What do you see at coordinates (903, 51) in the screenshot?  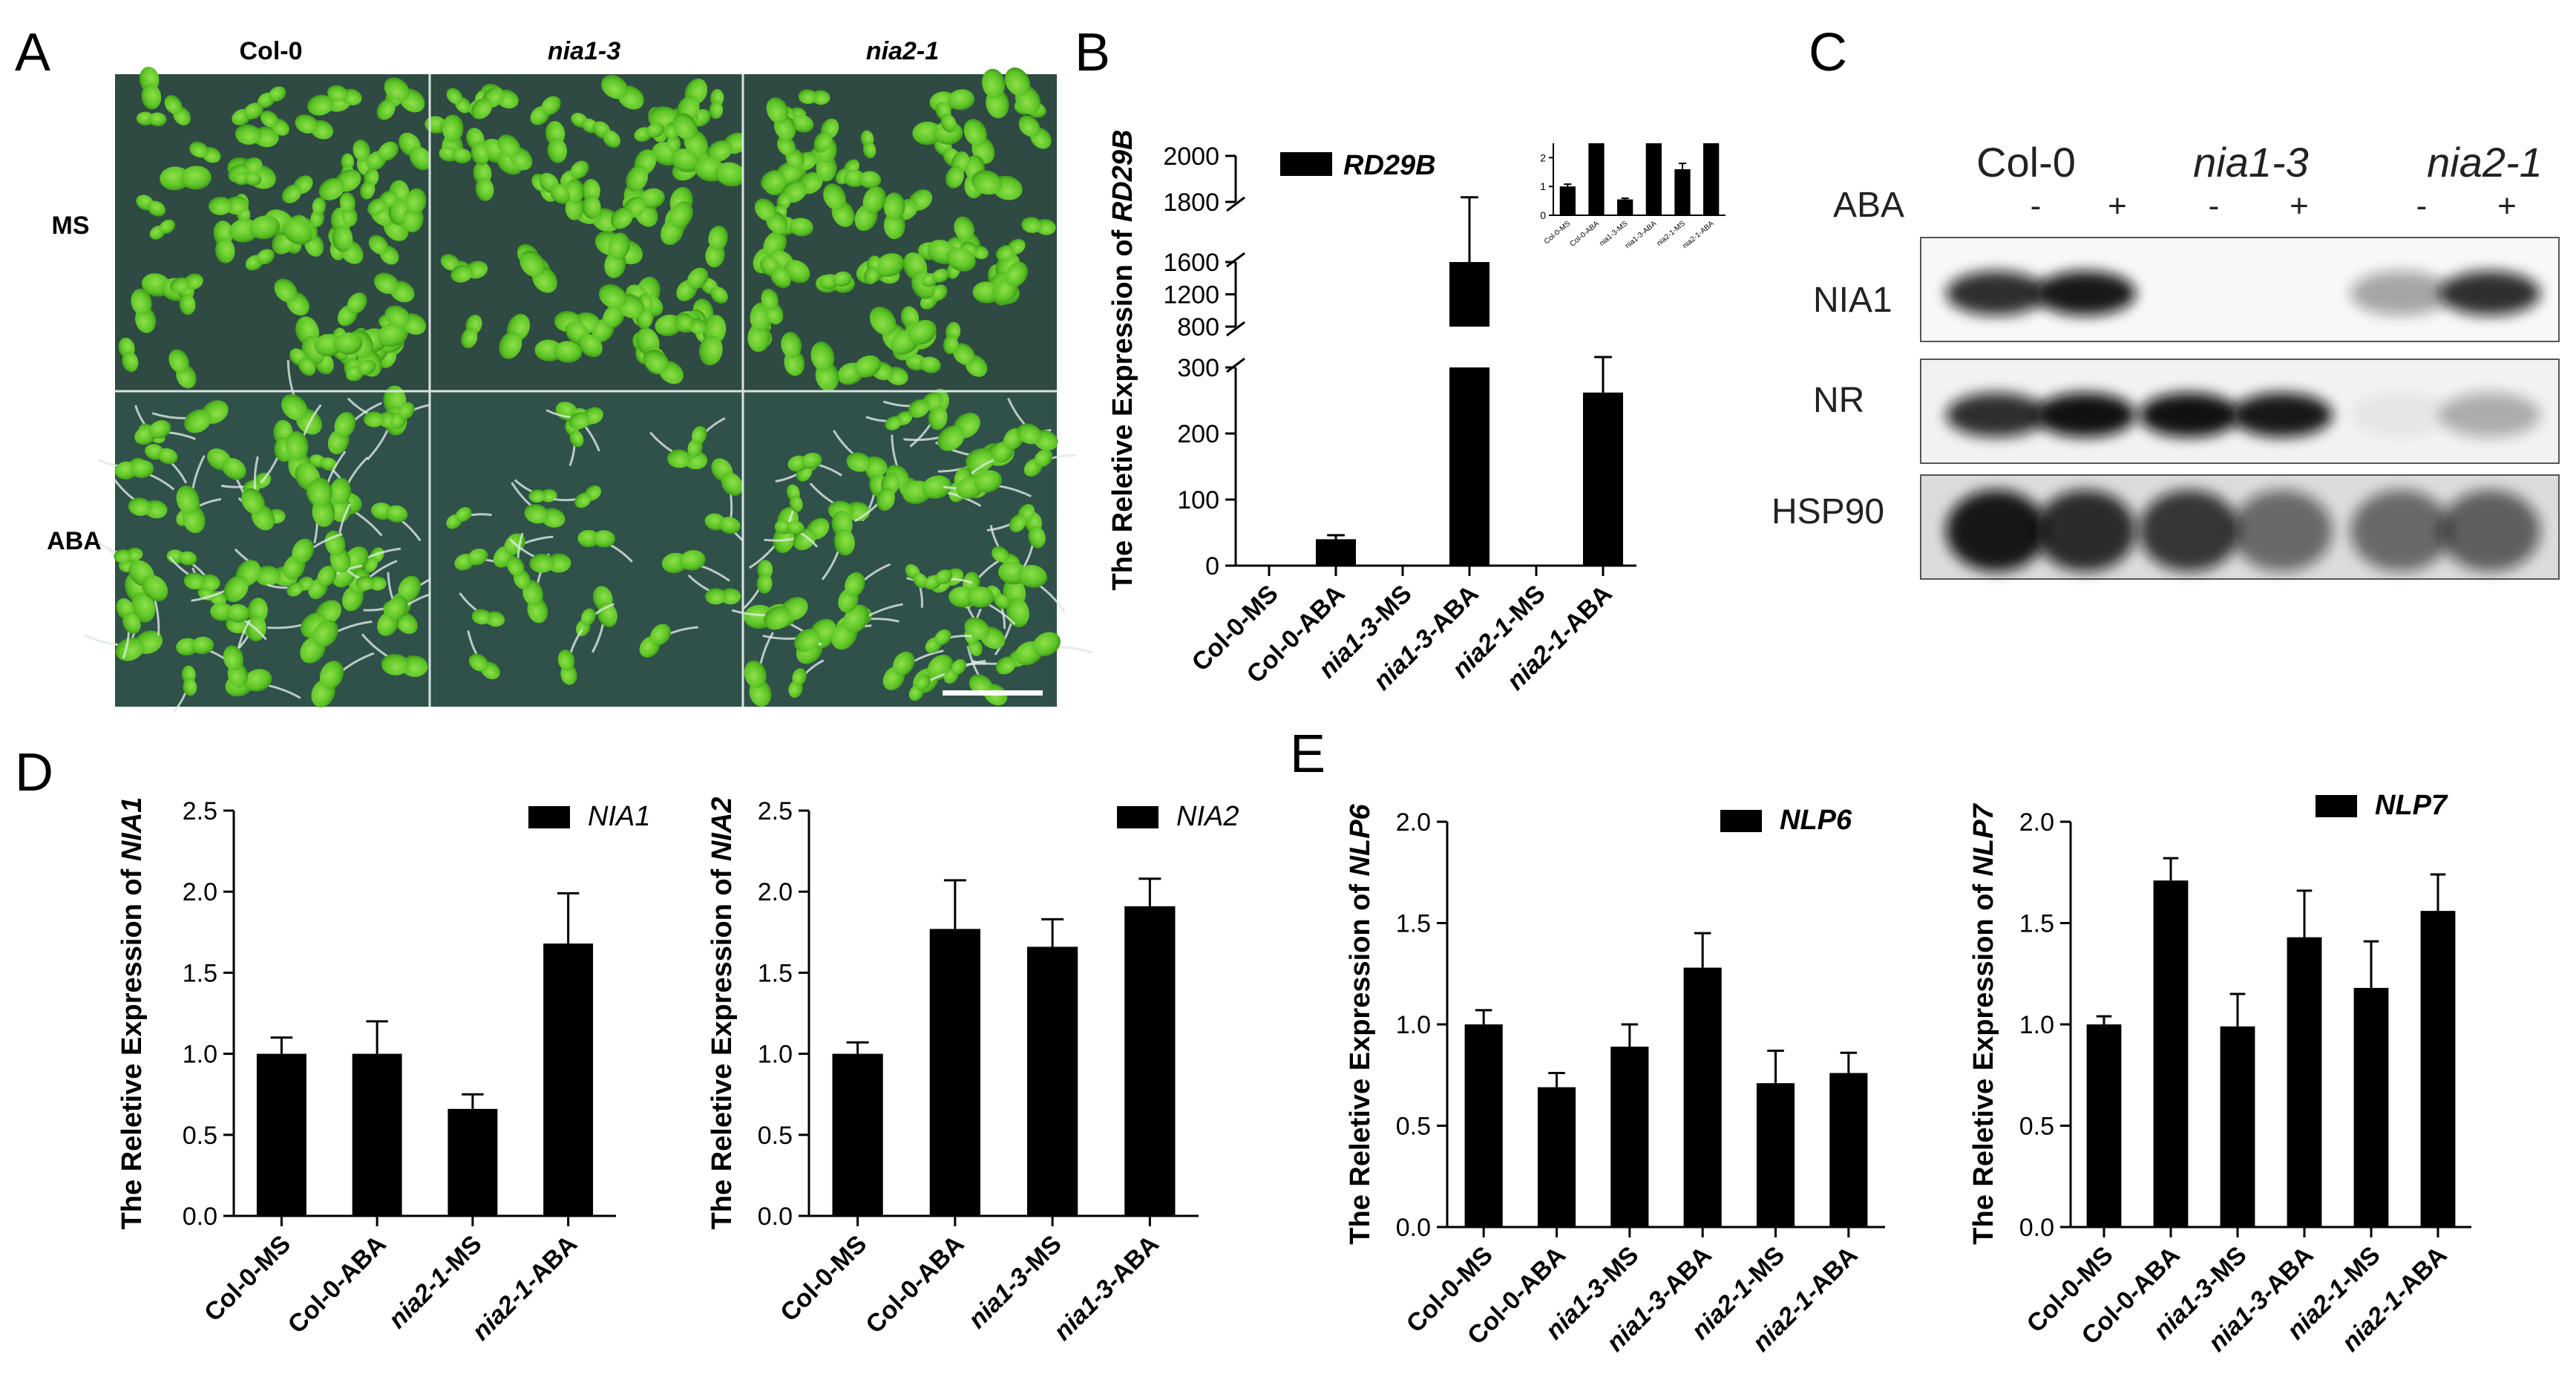 I see `photo-col-label-nia2-1: nia2-1` at bounding box center [903, 51].